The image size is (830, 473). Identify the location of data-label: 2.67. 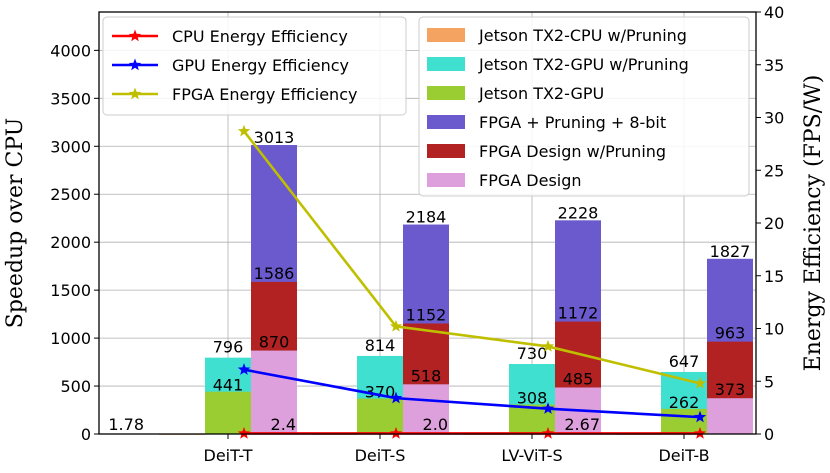
(582, 424).